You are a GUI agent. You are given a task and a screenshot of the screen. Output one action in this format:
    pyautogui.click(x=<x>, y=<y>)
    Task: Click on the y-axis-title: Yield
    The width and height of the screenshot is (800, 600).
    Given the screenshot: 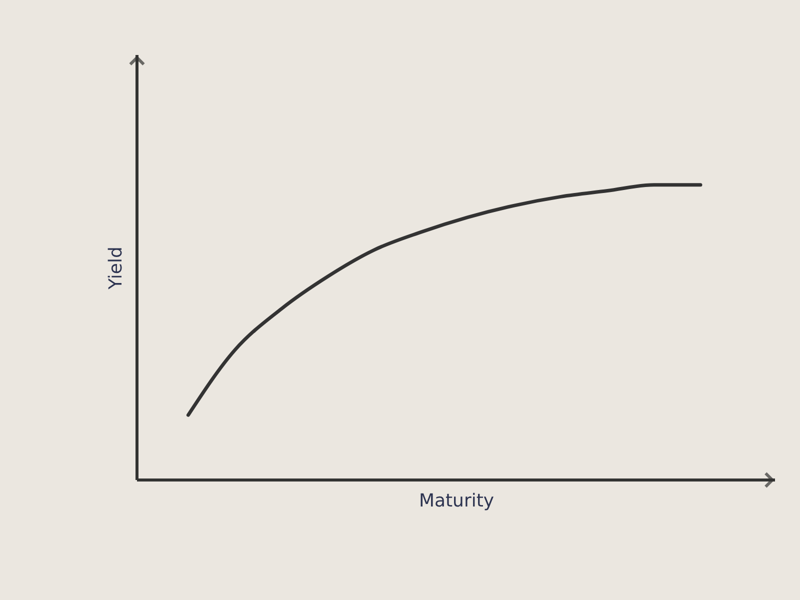 What is the action you would take?
    pyautogui.click(x=116, y=268)
    